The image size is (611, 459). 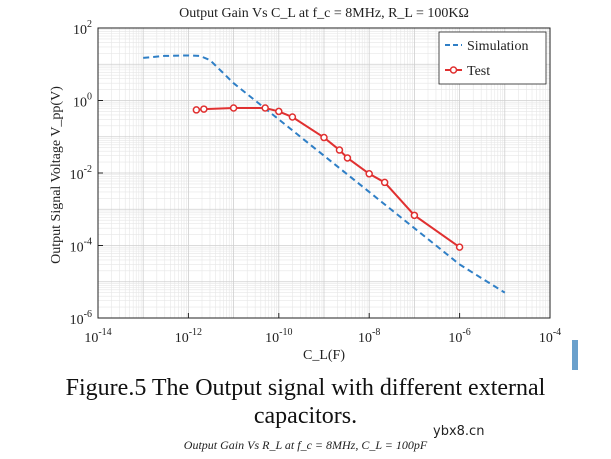 I want to click on x-tick-label: 10⁻⁶, so click(x=459, y=336).